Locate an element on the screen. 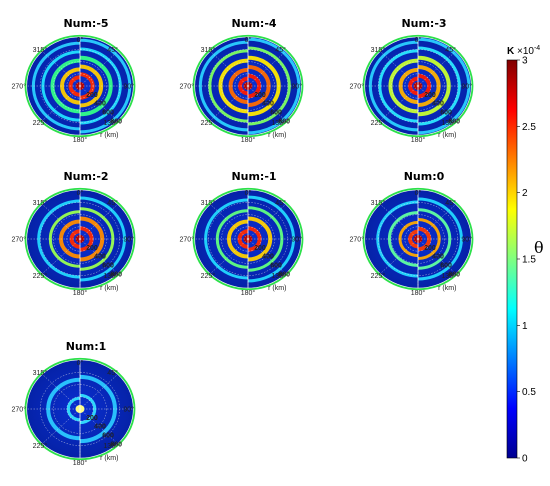  panel-title: Num:1 is located at coordinates (86, 346).